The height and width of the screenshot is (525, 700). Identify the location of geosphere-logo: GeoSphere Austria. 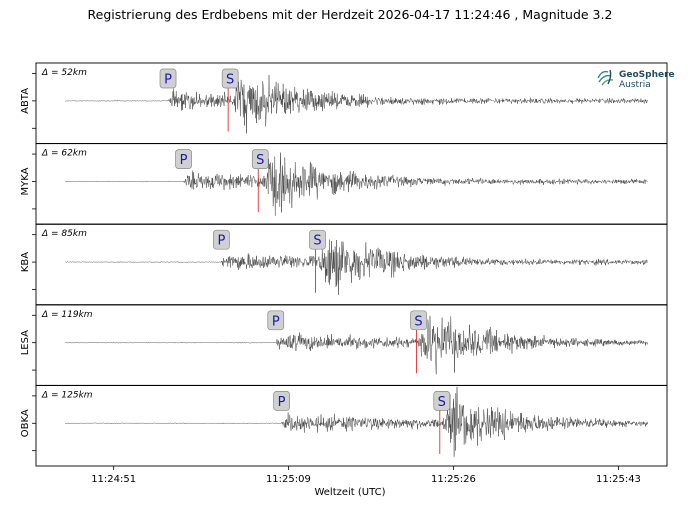
(636, 79).